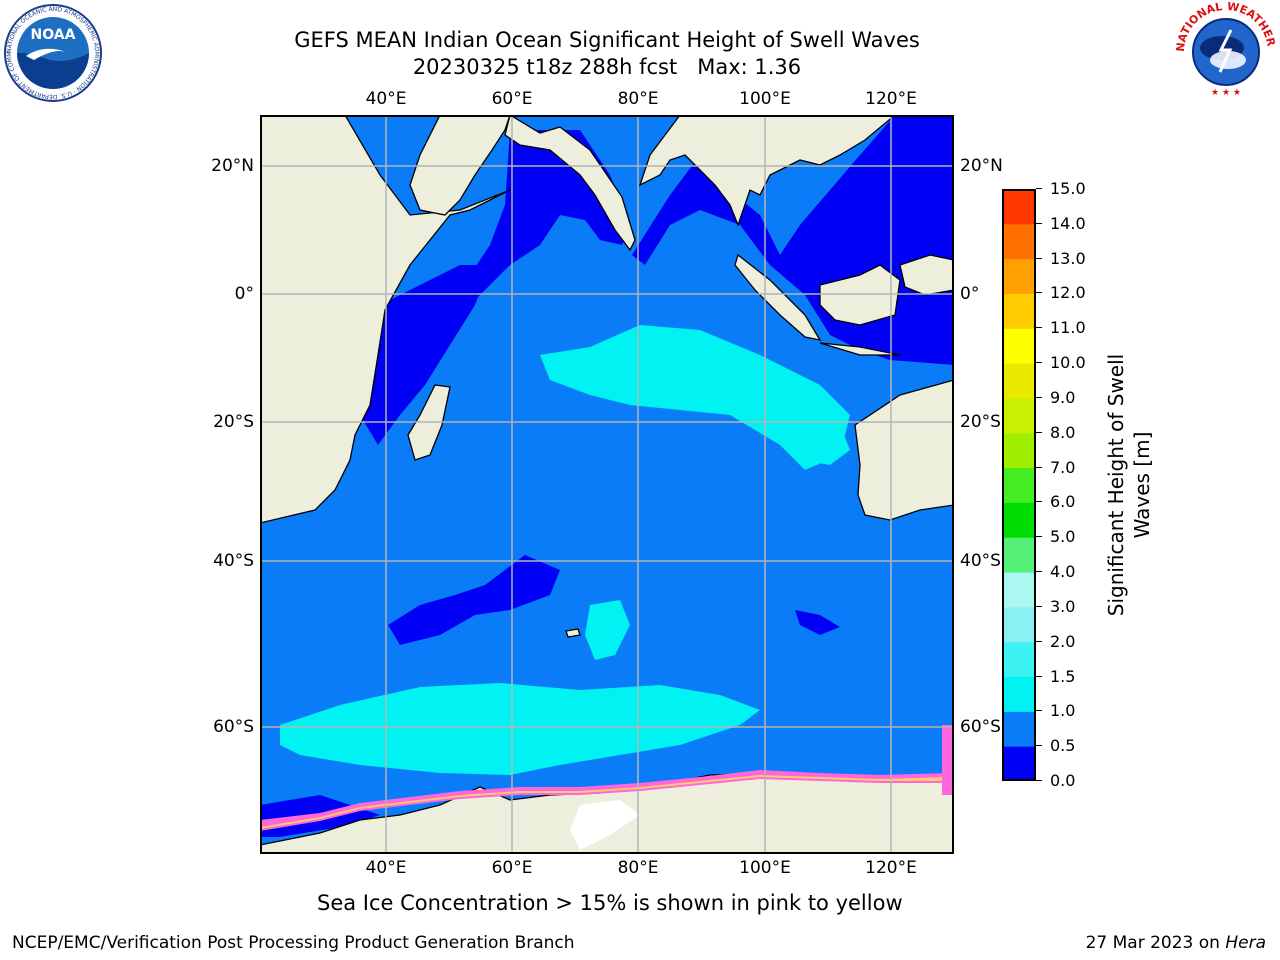  What do you see at coordinates (1063, 572) in the screenshot?
I see `colorbar-tick-label: 4.0` at bounding box center [1063, 572].